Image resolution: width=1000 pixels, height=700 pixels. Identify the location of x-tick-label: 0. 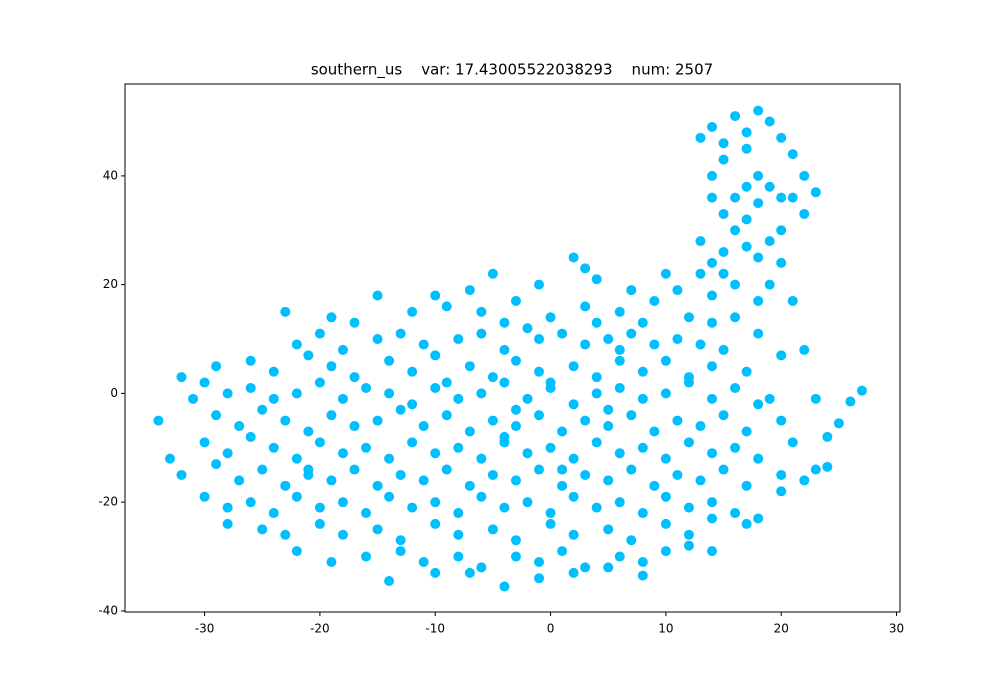
(551, 629).